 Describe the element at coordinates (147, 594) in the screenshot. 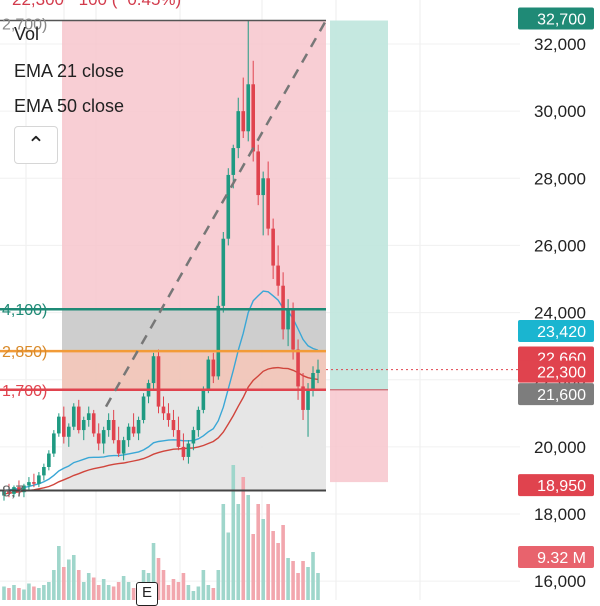

I see `earnings-event-marker: E` at that location.